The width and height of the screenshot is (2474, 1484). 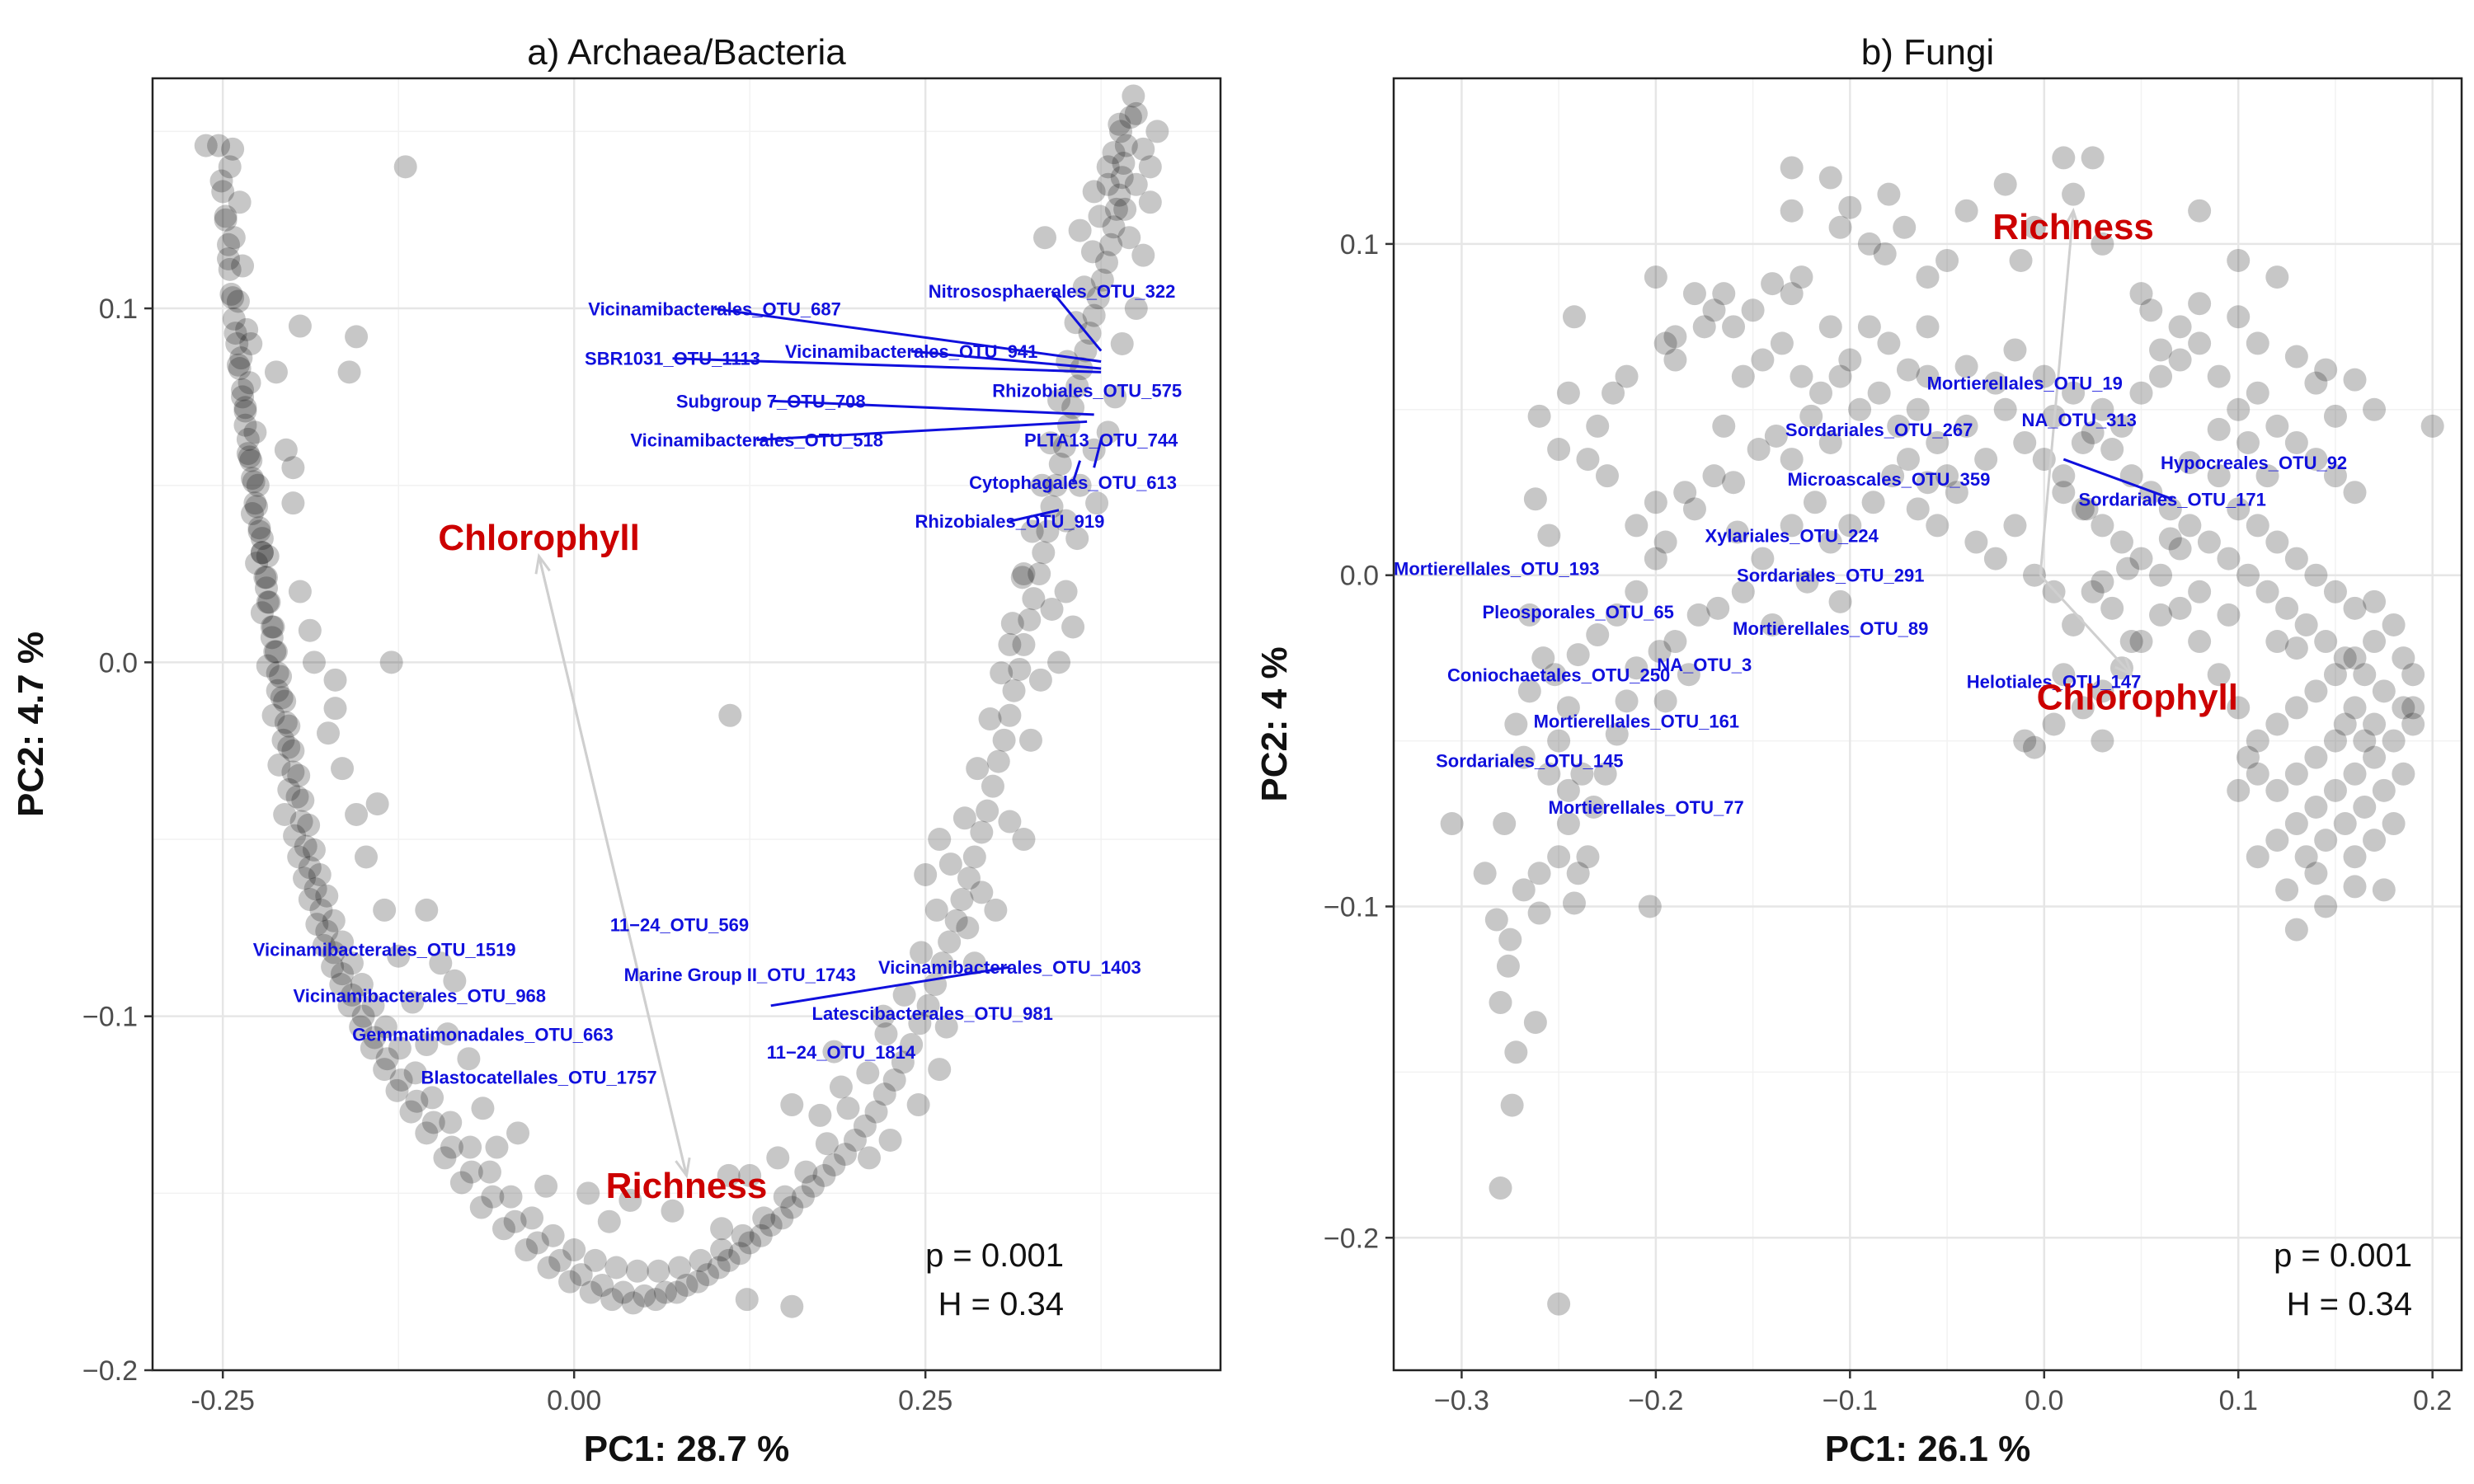 I want to click on stat-p-value: p = 0.001, so click(x=994, y=1255).